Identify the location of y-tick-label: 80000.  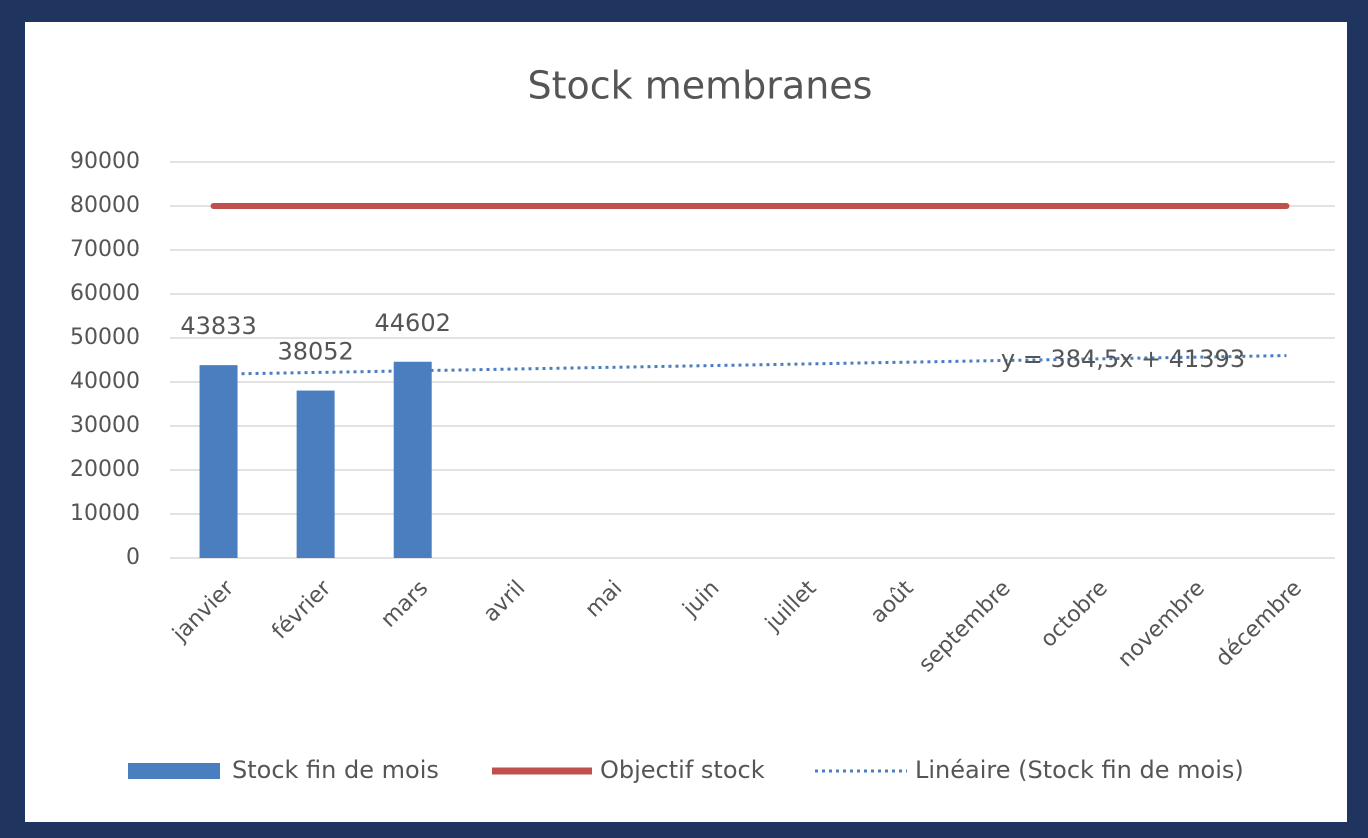
(105, 205).